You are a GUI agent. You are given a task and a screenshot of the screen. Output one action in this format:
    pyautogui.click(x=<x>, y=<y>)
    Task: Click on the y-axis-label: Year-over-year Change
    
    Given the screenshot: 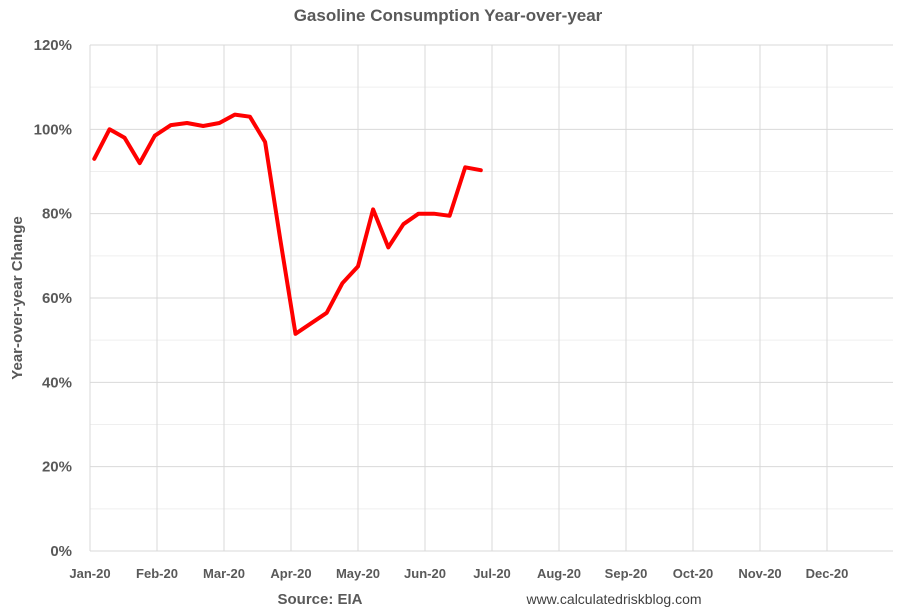 What is the action you would take?
    pyautogui.click(x=17, y=297)
    